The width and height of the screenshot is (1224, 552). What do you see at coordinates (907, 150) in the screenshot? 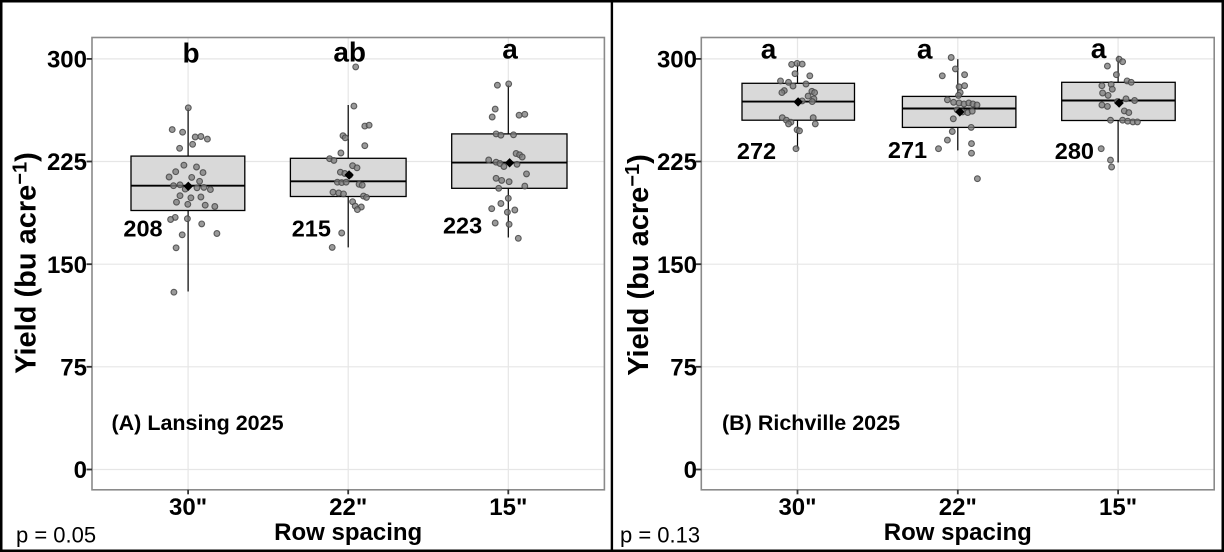
I see `svg-text: 271` at bounding box center [907, 150].